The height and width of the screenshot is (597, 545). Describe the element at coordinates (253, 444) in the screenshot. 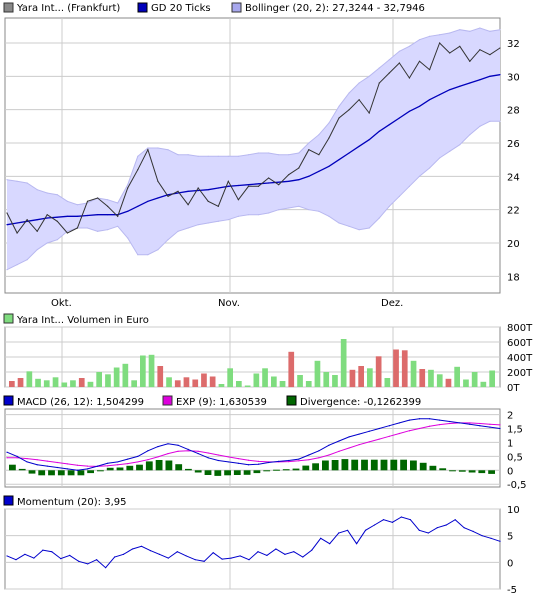

I see `macd-line` at that location.